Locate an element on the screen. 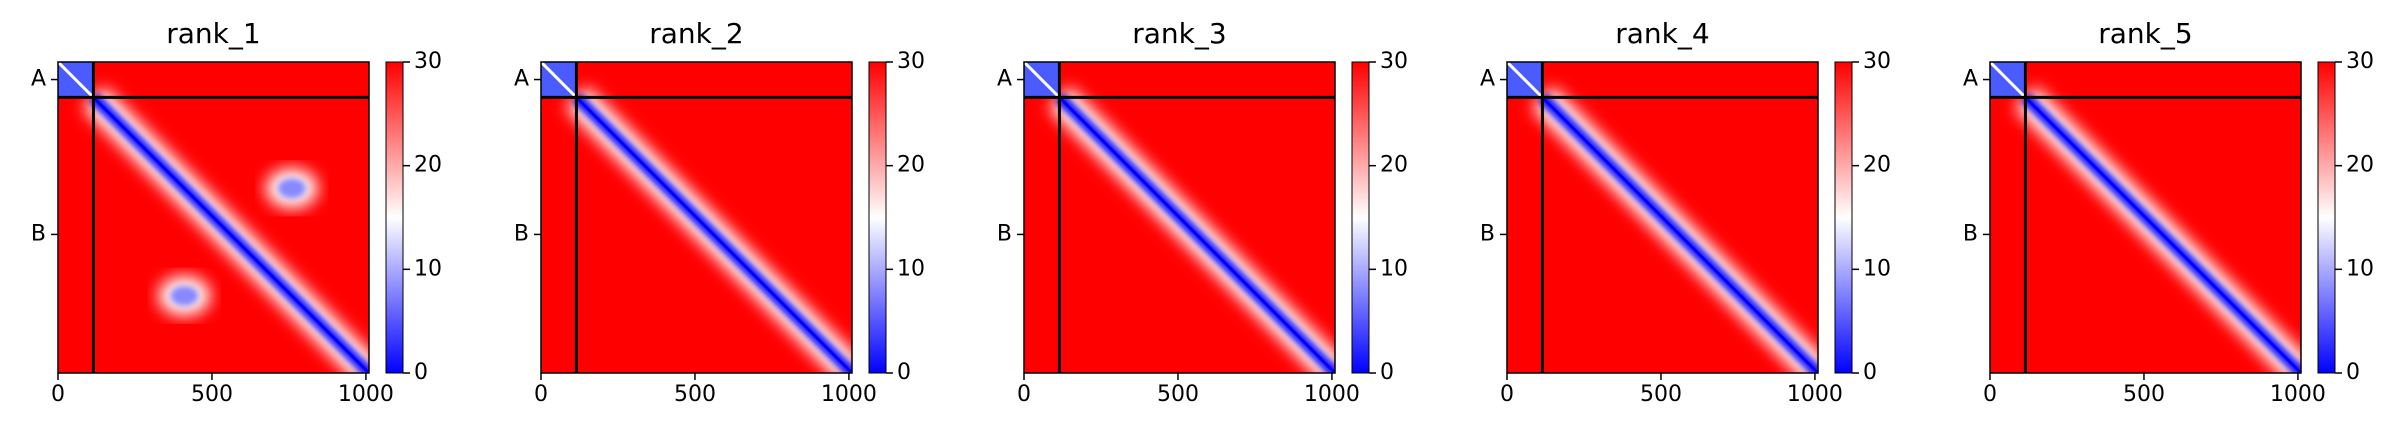  panel-title: rank_5 is located at coordinates (2145, 33).